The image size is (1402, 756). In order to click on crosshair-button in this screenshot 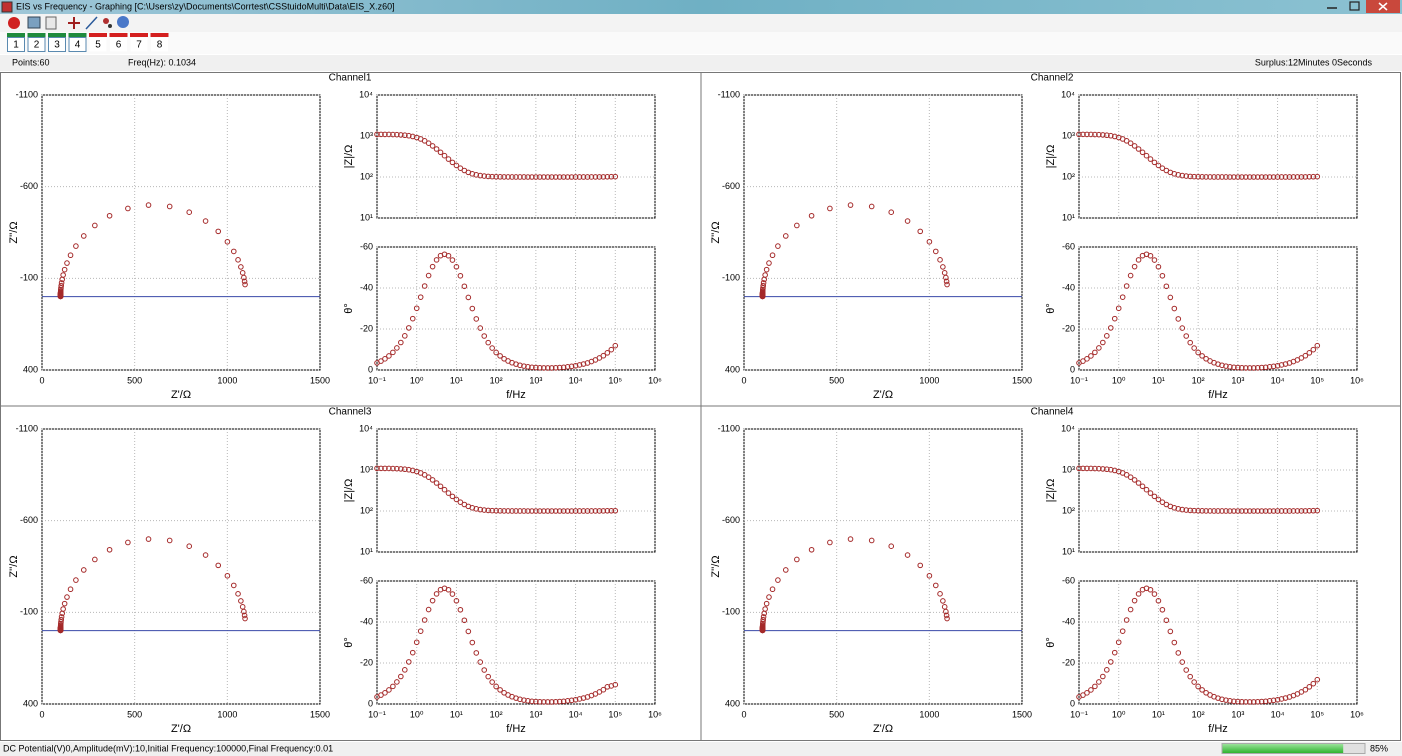, I will do `click(74, 23)`.